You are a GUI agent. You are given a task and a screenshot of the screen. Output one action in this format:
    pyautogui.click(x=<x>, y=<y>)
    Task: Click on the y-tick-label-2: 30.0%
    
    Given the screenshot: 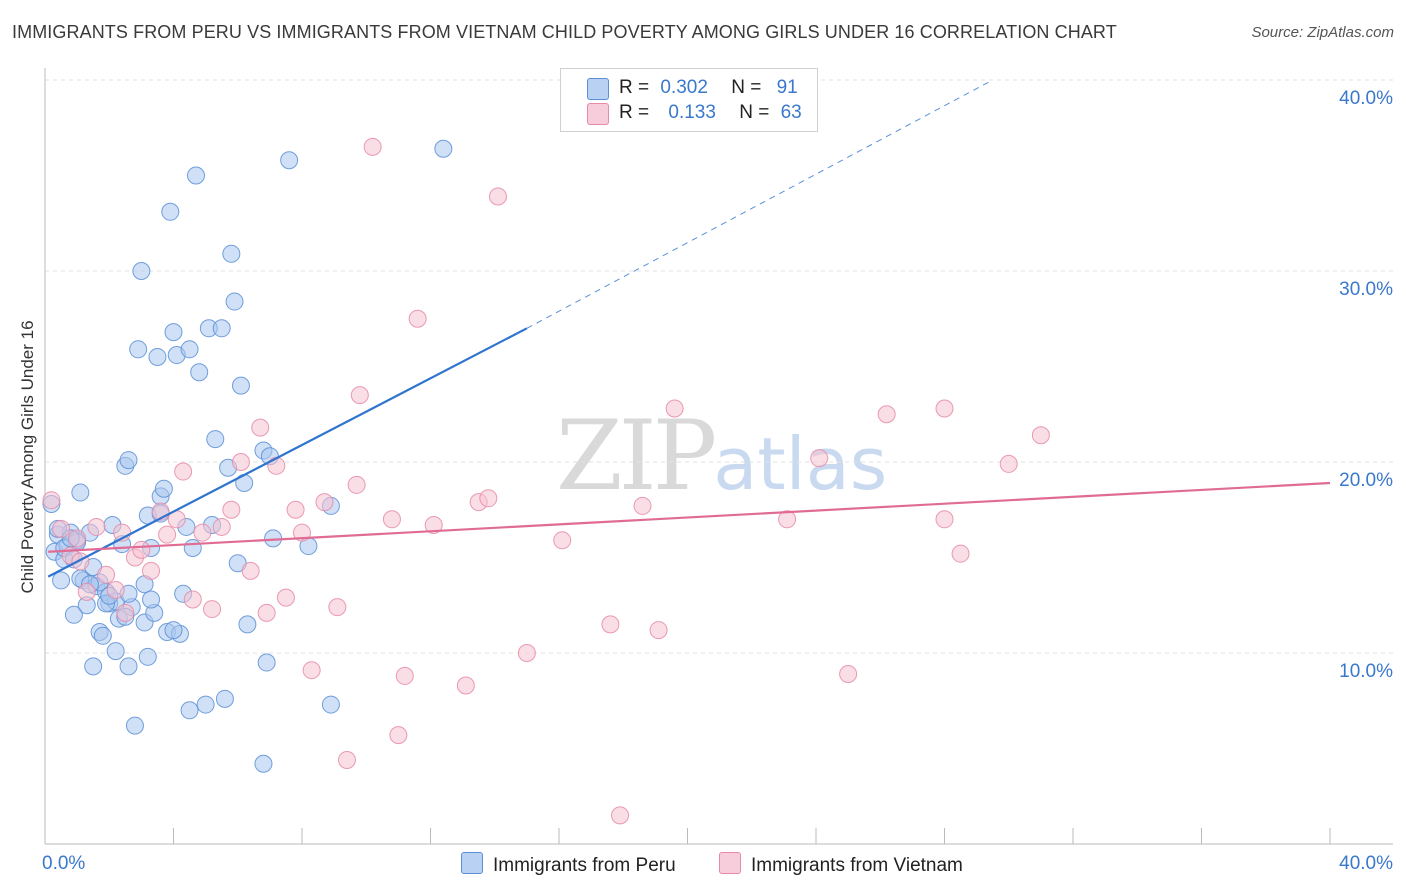 What is the action you would take?
    pyautogui.click(x=1366, y=289)
    